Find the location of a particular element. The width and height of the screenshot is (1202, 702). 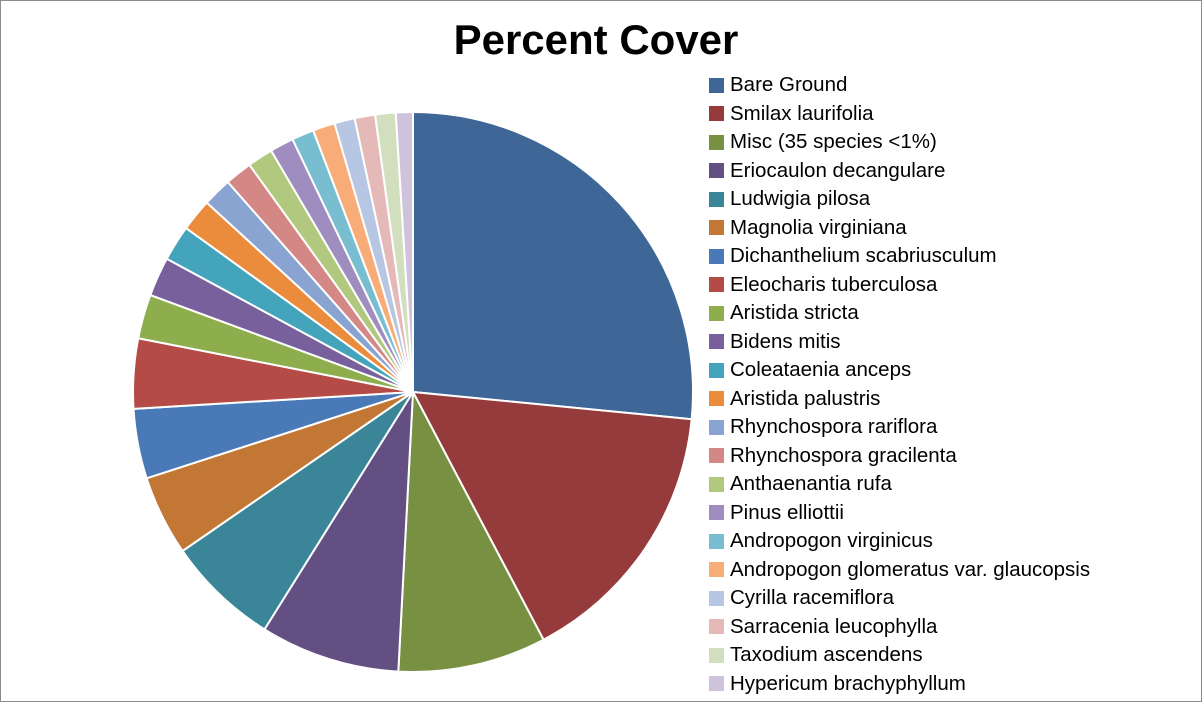

legend-item-dichanthelium-scabriusculum: Dichanthelium scabriusculum is located at coordinates (899, 256).